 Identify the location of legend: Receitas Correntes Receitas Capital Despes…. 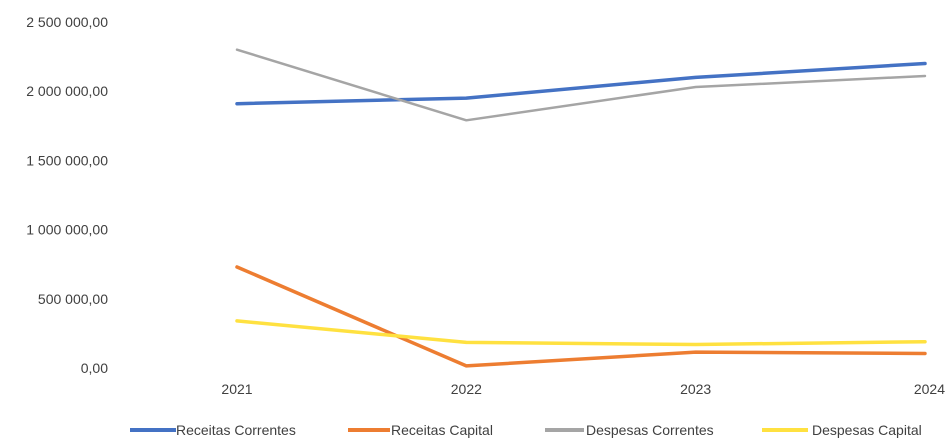
(526, 430).